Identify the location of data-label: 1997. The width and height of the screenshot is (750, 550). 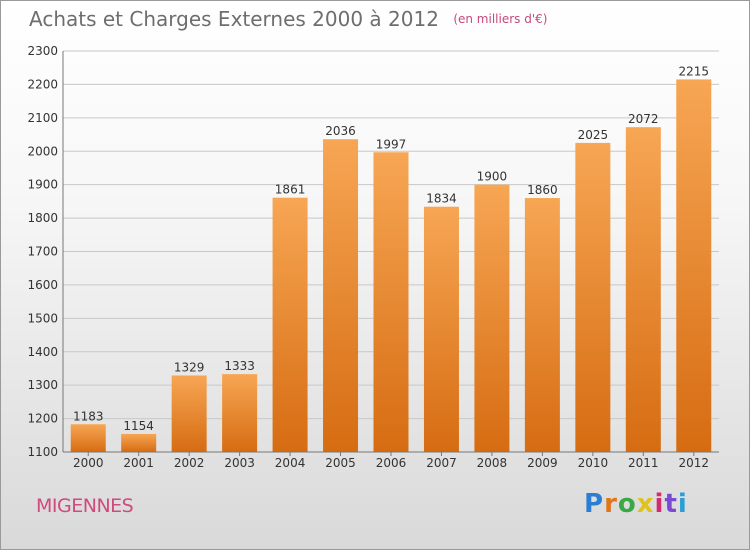
(391, 144).